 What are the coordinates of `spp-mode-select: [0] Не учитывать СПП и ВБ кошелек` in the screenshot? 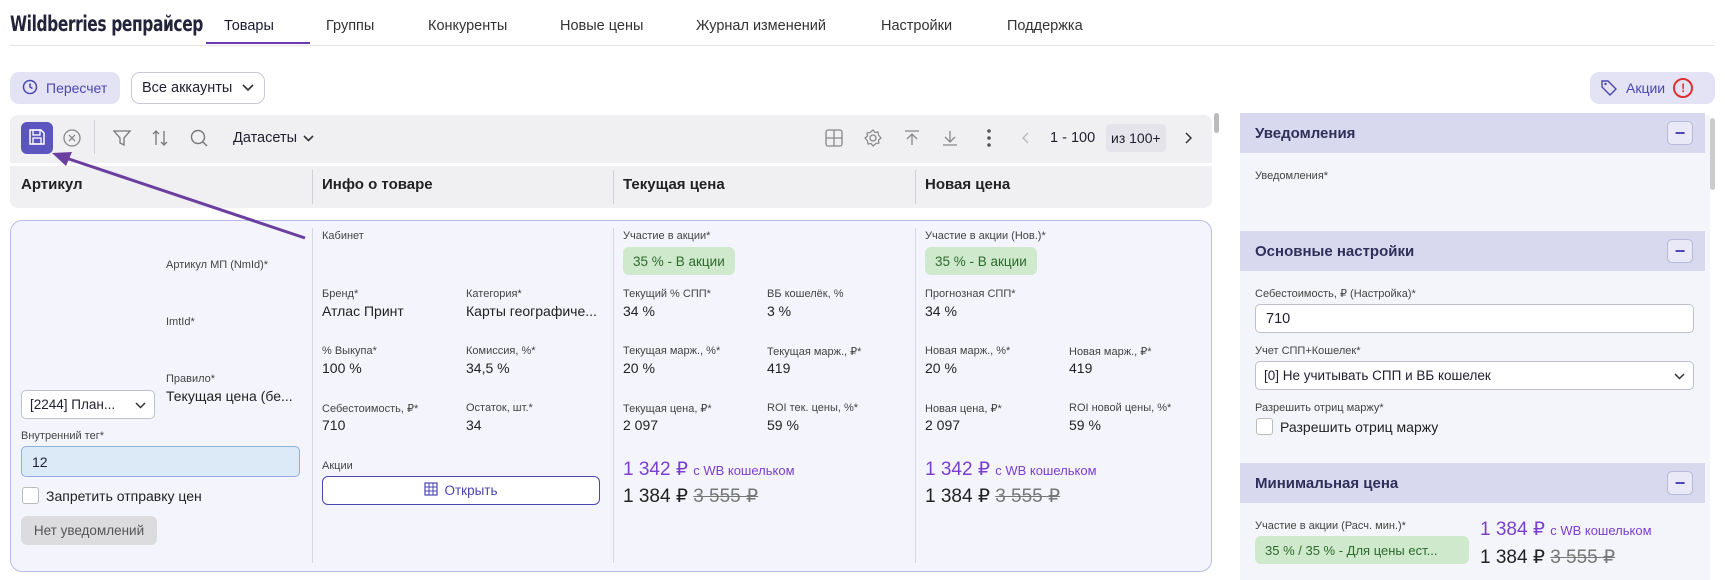 It's located at (1474, 375).